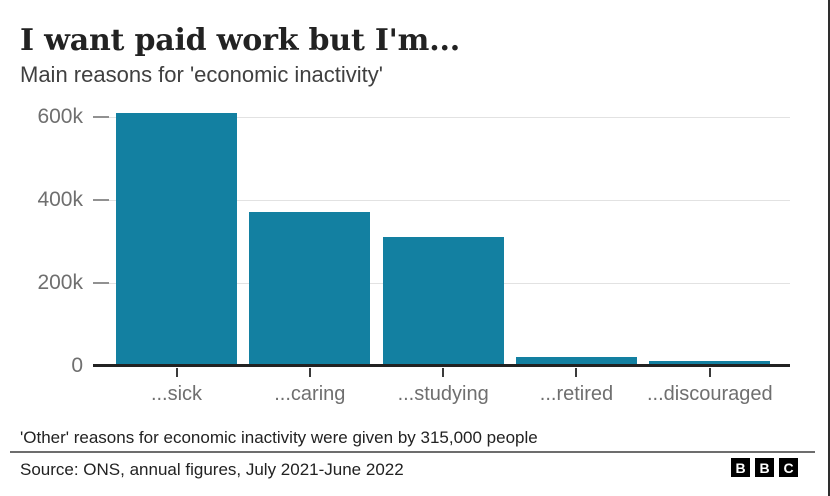 This screenshot has width=830, height=496. I want to click on bar-retired, so click(576, 361).